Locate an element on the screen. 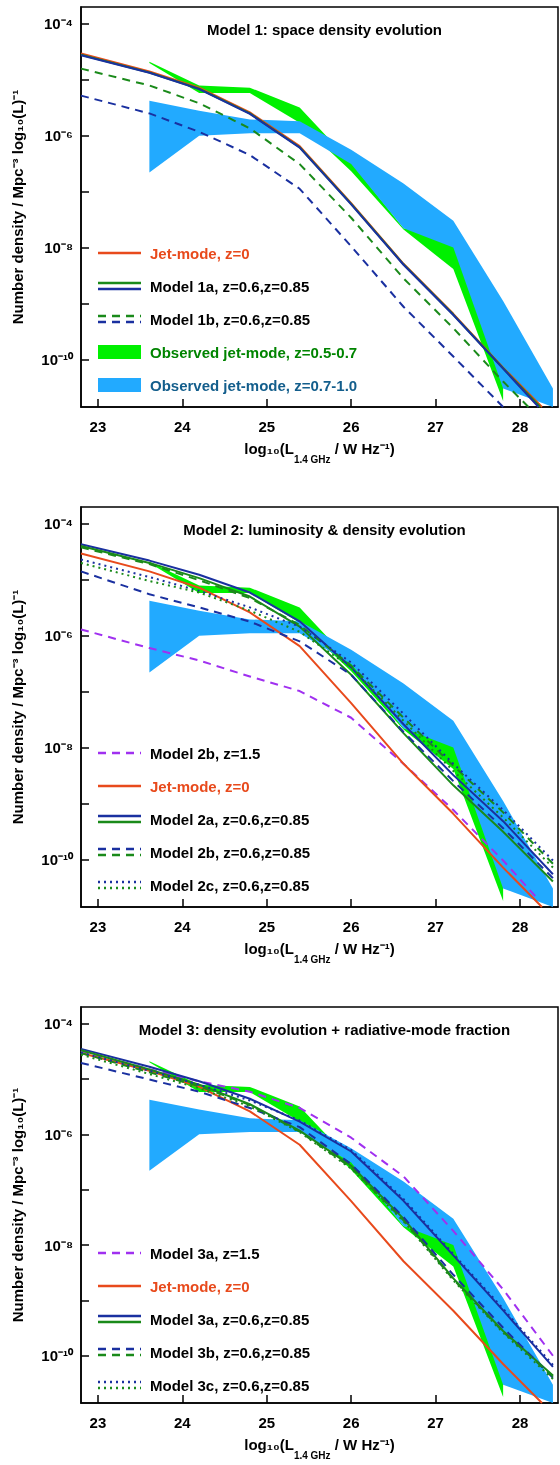 This screenshot has height=1465, width=560. text: Model 1: space density evolution is located at coordinates (324, 29).